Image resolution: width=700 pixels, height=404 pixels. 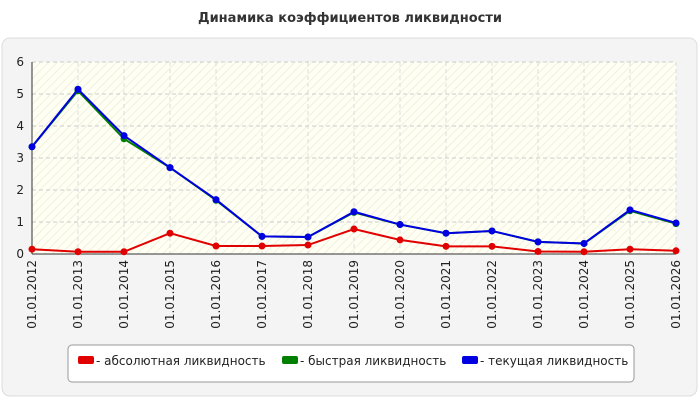 What do you see at coordinates (354, 294) in the screenshot?
I see `x-tick-label: 01.01.2019` at bounding box center [354, 294].